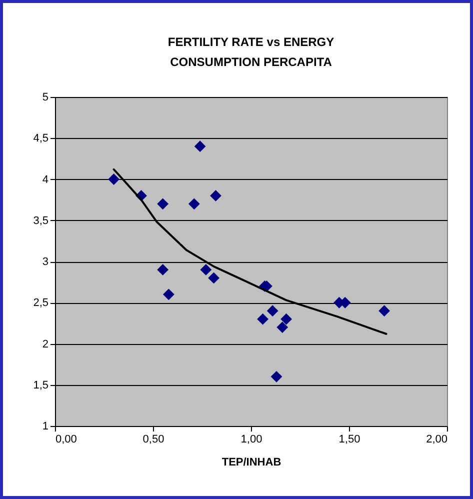 The height and width of the screenshot is (499, 473). Describe the element at coordinates (45, 344) in the screenshot. I see `y-tick-label: 2` at that location.